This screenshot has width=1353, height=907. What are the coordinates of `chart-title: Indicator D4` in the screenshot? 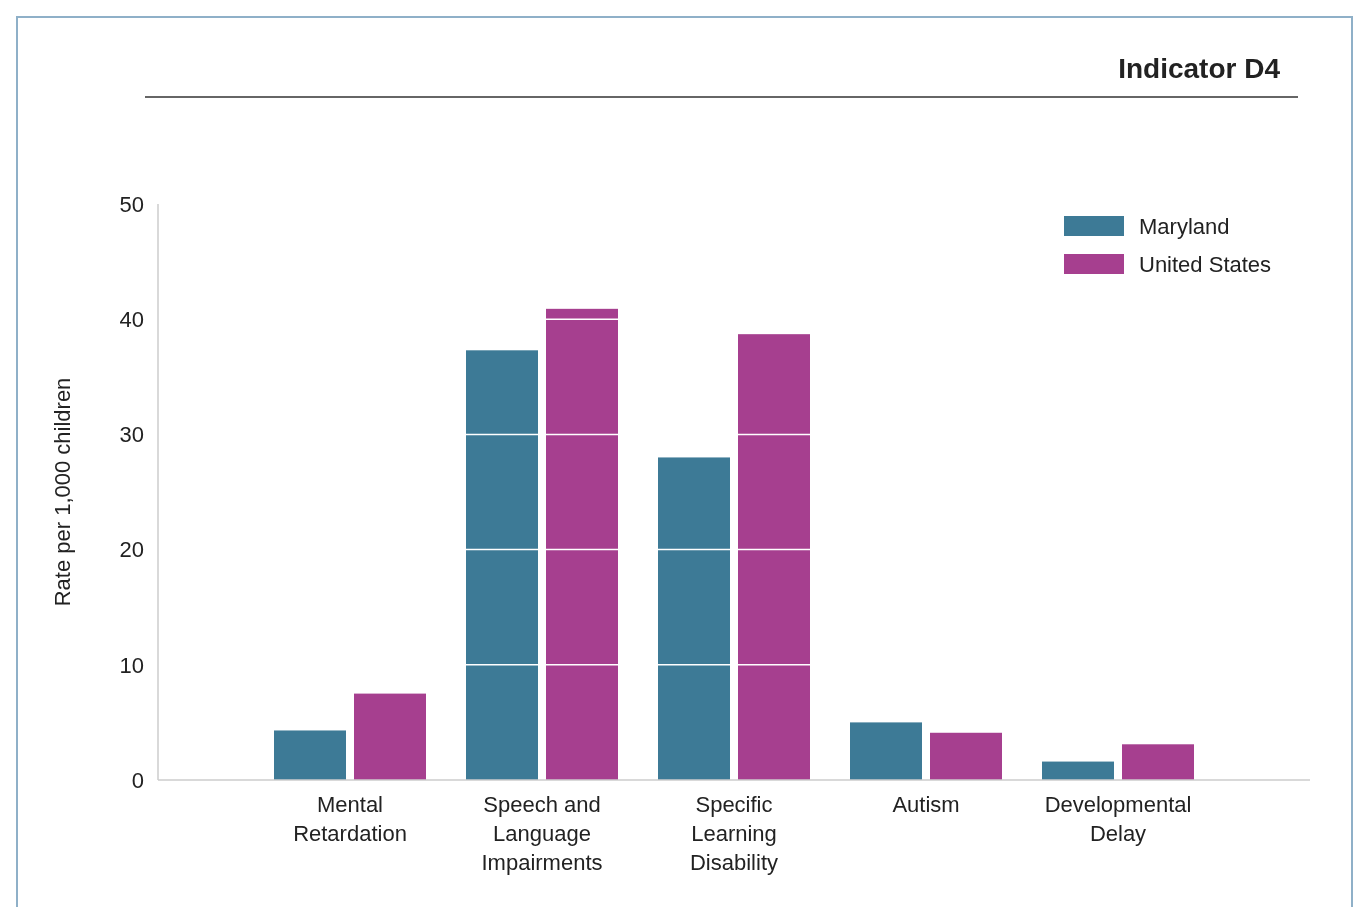 It's located at (1199, 68).